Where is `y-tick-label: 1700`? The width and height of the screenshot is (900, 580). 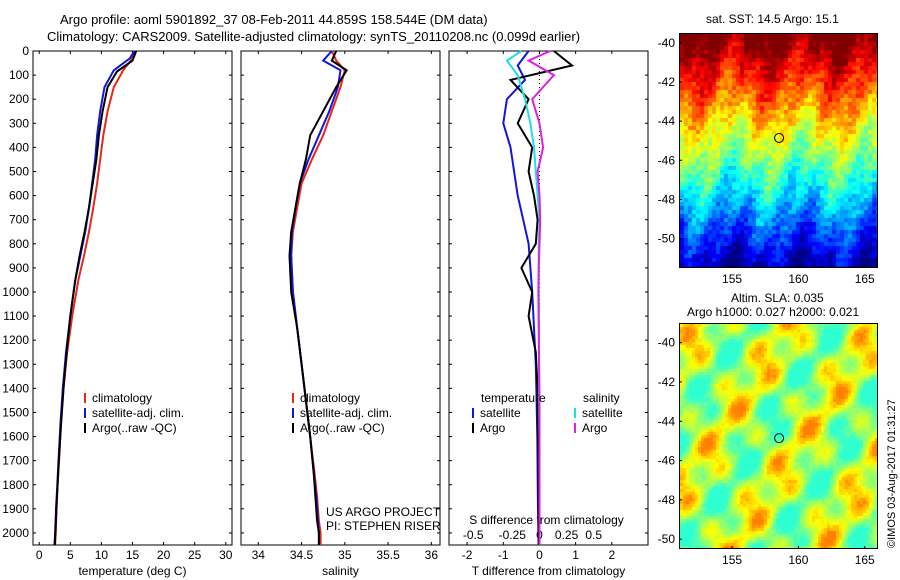 y-tick-label: 1700 is located at coordinates (15, 461).